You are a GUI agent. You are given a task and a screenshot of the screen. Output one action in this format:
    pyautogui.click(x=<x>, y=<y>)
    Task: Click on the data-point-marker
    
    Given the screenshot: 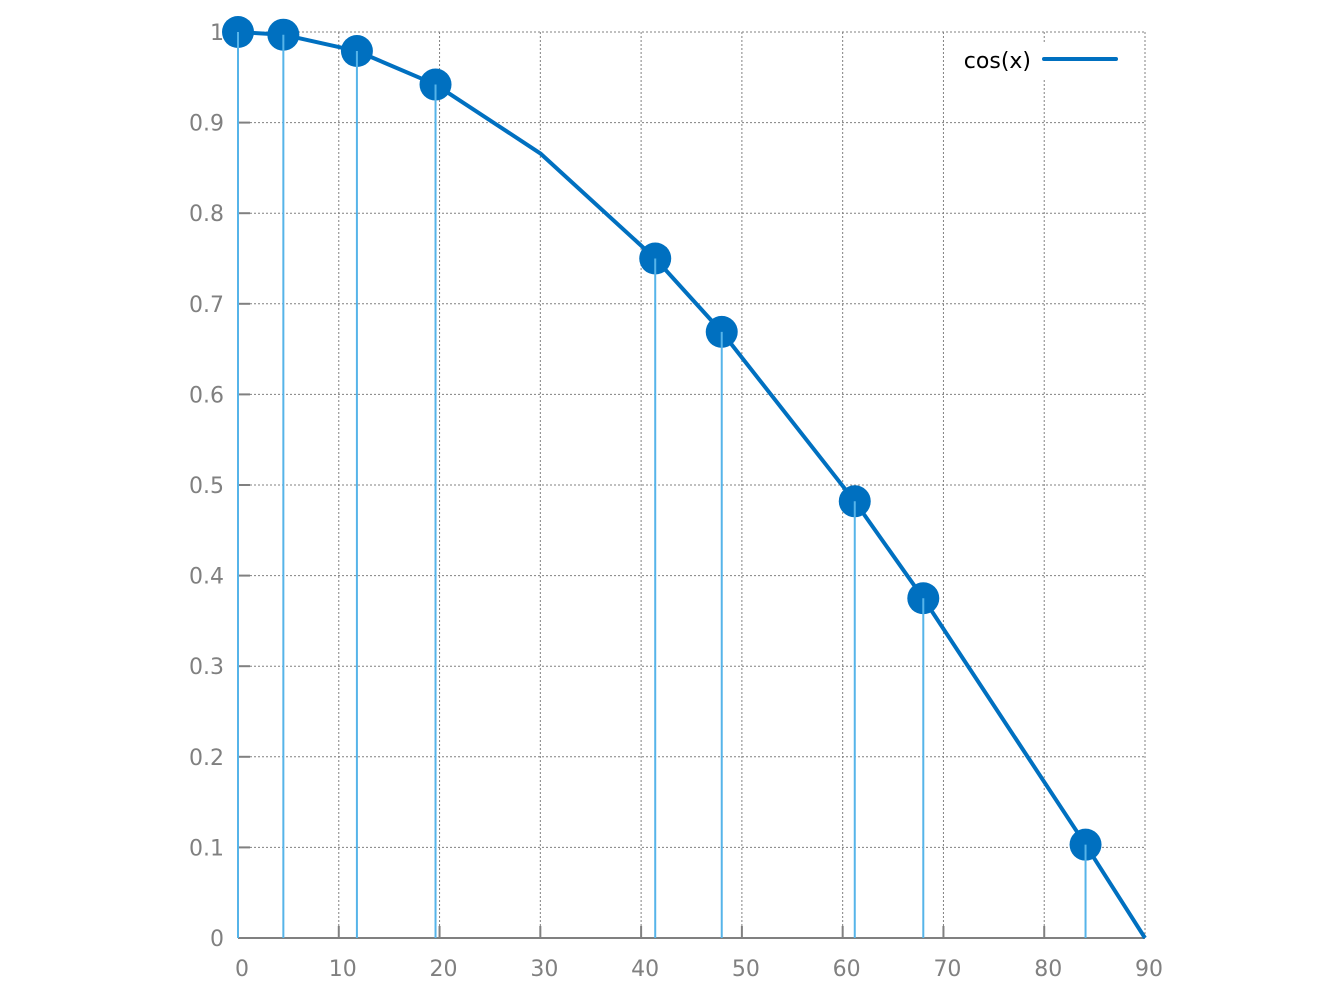 What is the action you would take?
    pyautogui.click(x=854, y=501)
    